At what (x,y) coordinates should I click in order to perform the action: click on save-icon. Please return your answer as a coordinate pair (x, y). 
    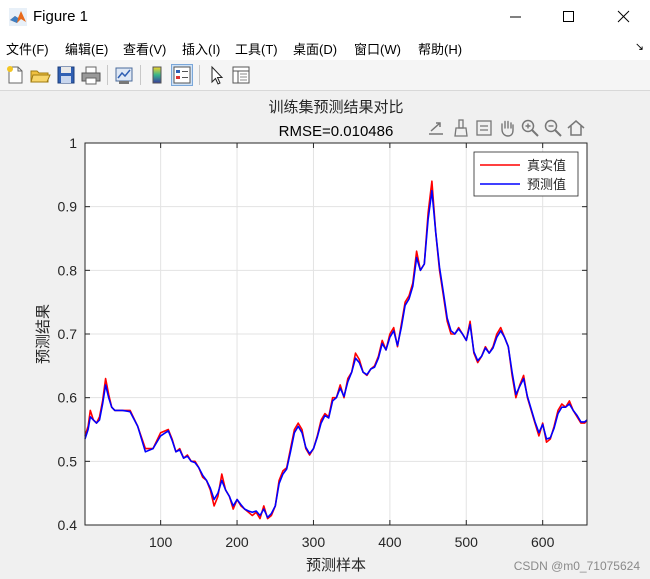
    Looking at the image, I should click on (66, 75).